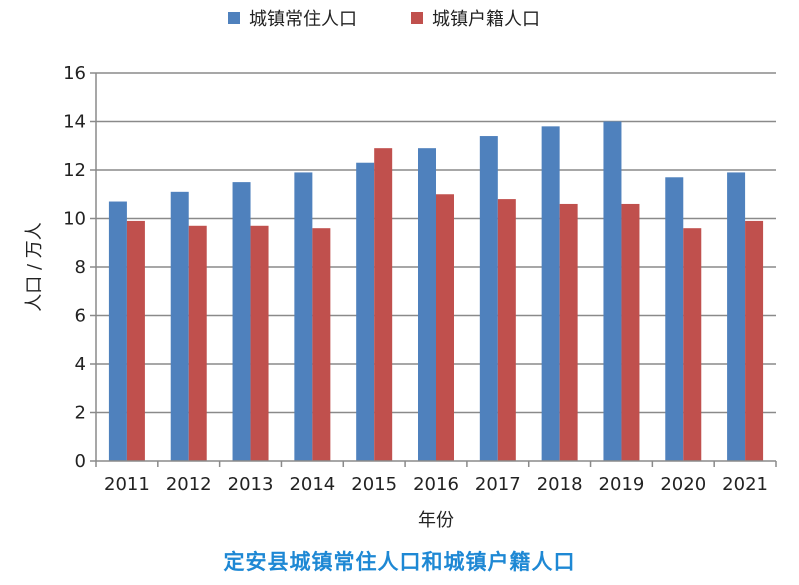  What do you see at coordinates (179, 326) in the screenshot?
I see `bar-series-1-2012` at bounding box center [179, 326].